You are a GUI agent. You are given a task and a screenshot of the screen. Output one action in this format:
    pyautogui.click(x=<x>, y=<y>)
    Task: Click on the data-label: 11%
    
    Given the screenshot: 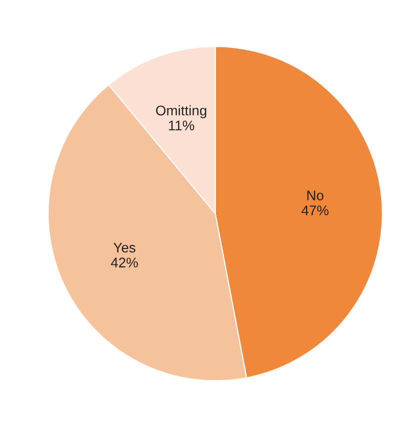 What is the action you would take?
    pyautogui.click(x=181, y=125)
    